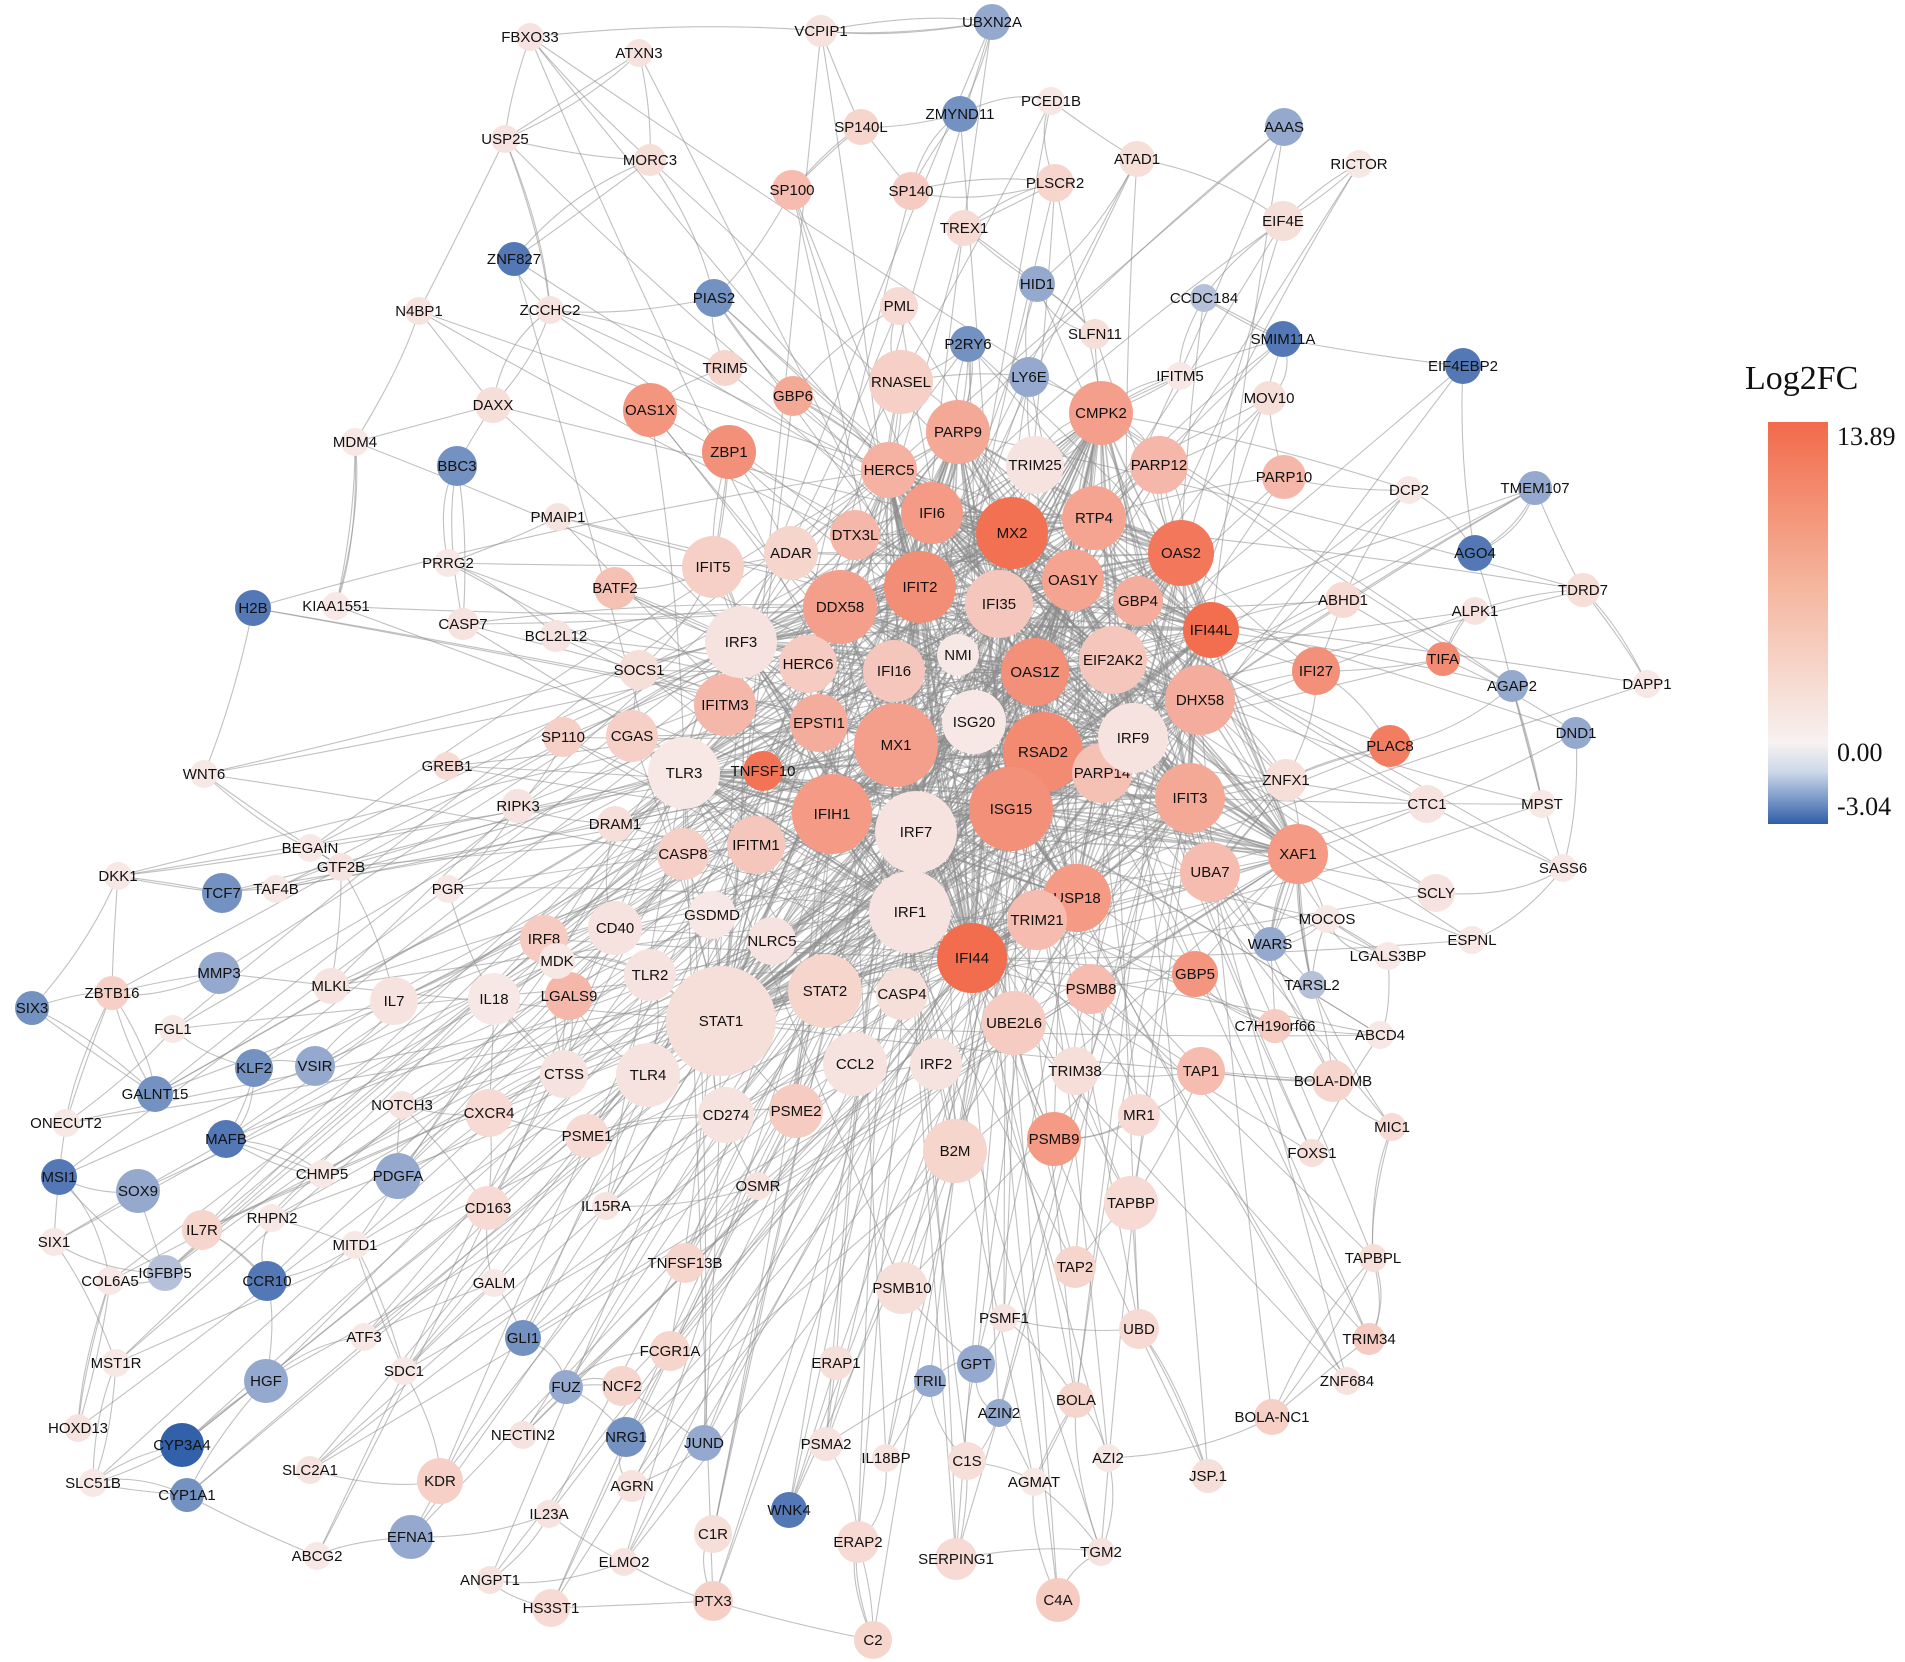  I want to click on node-tcf7: TCF7, so click(222, 893).